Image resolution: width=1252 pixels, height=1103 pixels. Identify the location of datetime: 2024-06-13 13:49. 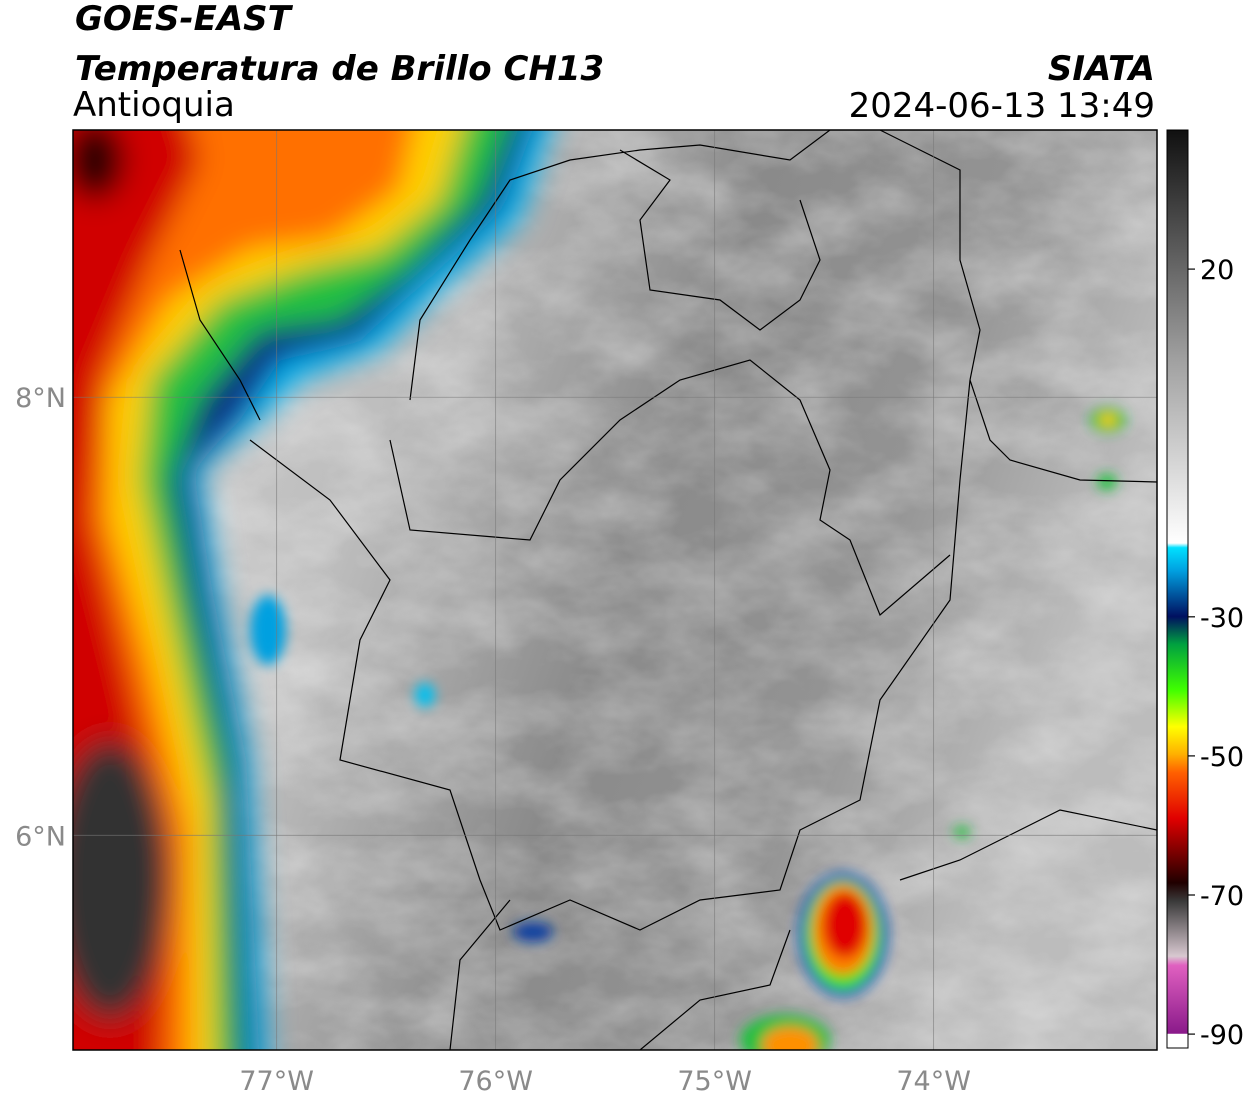
(1002, 106).